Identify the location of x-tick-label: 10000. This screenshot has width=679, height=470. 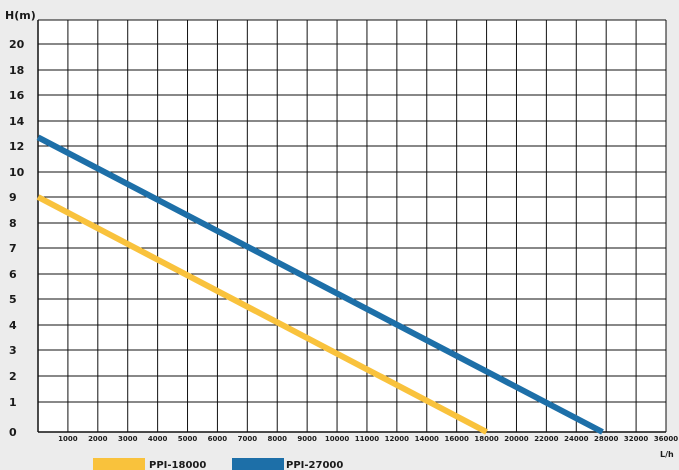
(337, 439).